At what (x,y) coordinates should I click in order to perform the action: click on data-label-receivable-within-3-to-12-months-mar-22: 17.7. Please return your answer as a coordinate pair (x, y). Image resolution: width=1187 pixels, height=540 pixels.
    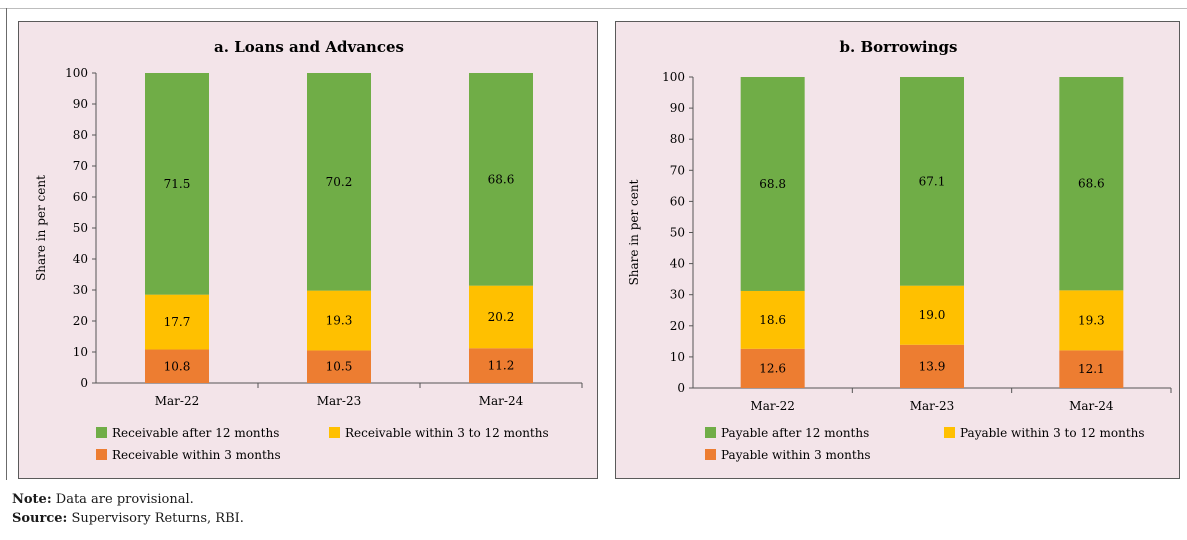
    Looking at the image, I should click on (177, 322).